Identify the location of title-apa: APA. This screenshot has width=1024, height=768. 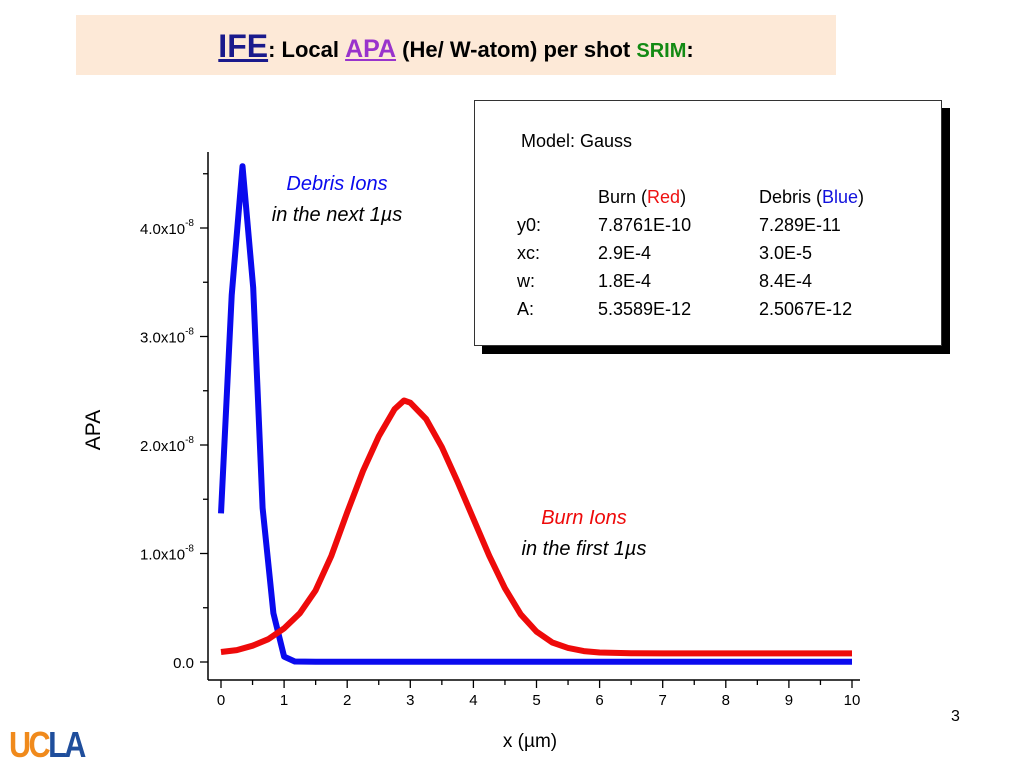
(371, 49).